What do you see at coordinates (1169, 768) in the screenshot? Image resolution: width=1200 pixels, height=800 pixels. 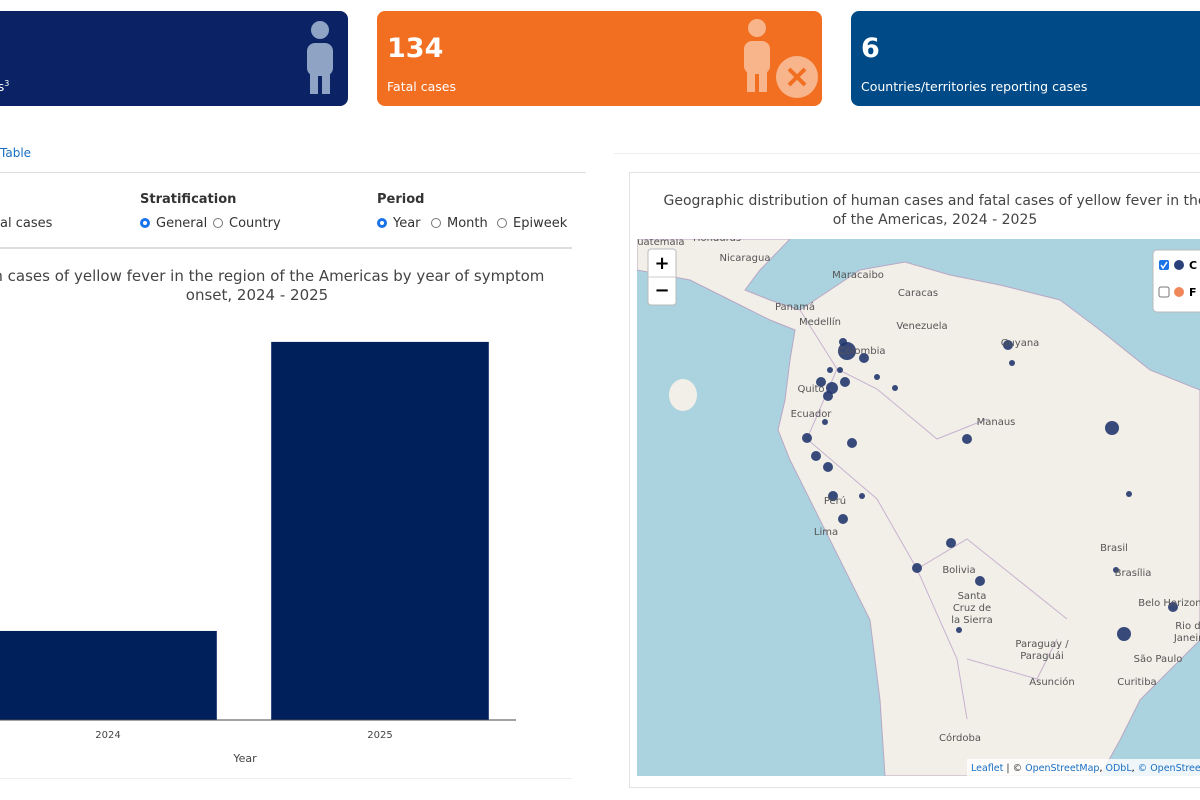 I see `attr-link: © OpenStreetM` at bounding box center [1169, 768].